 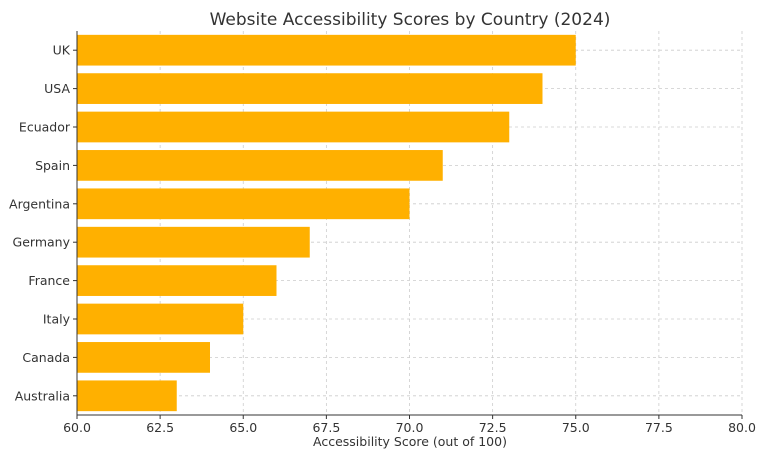 What do you see at coordinates (410, 427) in the screenshot?
I see `x-tick-label: 70.0` at bounding box center [410, 427].